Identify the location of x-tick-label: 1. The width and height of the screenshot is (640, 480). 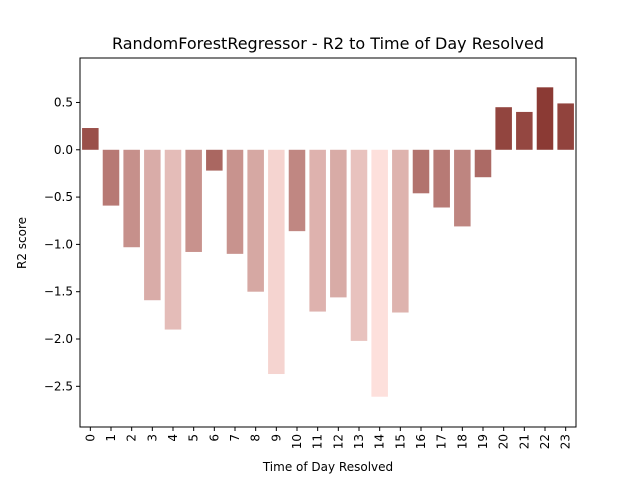
(111, 438).